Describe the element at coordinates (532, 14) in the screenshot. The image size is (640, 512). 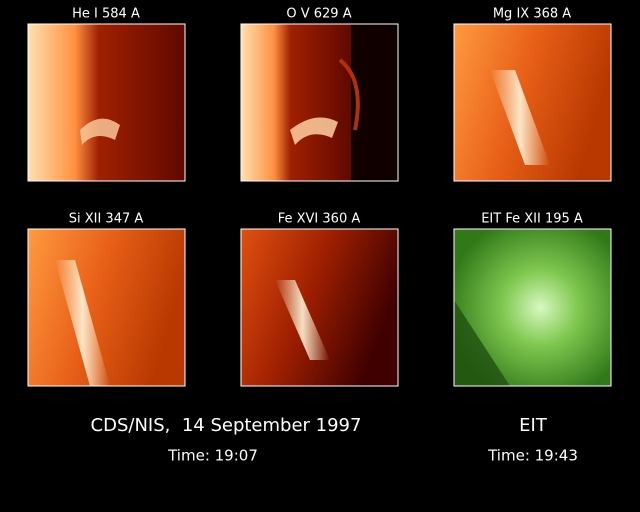
I see `panel-label: Mg IX 368 A` at that location.